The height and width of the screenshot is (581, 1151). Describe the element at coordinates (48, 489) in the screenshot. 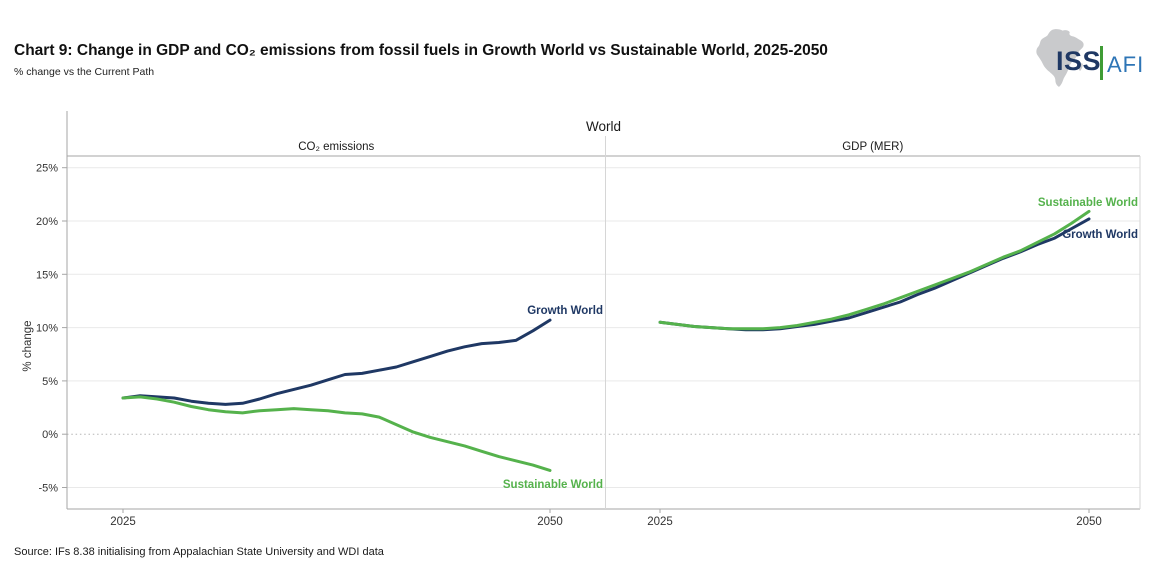

I see `y-tick-label: -5%` at that location.